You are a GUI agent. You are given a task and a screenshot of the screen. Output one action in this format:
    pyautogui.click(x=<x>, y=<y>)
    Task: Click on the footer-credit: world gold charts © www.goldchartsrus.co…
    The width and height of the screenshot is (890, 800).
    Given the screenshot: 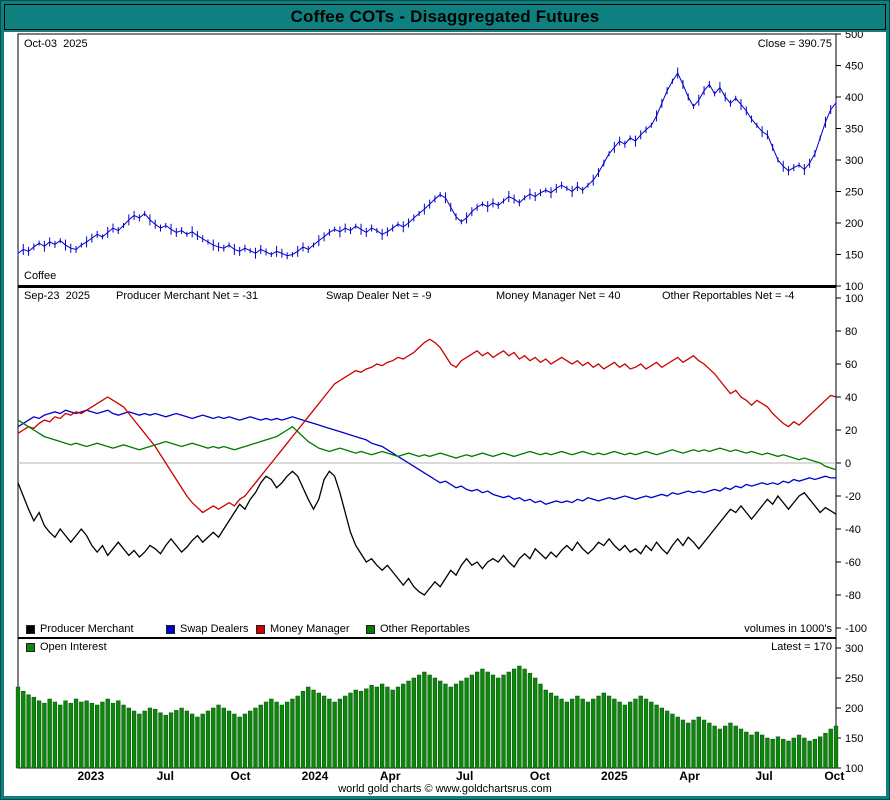 What is the action you would take?
    pyautogui.click(x=445, y=789)
    